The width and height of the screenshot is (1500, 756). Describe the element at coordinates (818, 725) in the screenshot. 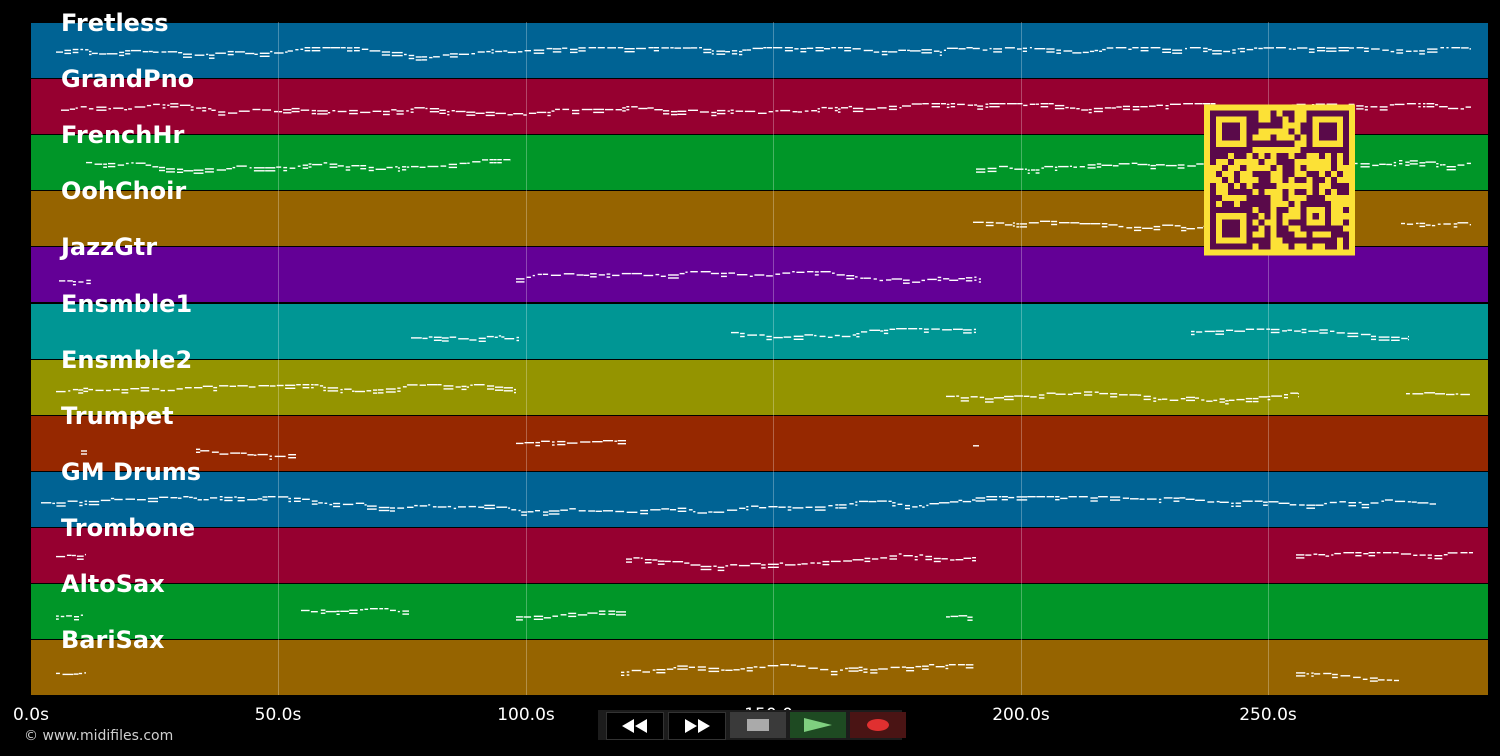

I see `play-button` at that location.